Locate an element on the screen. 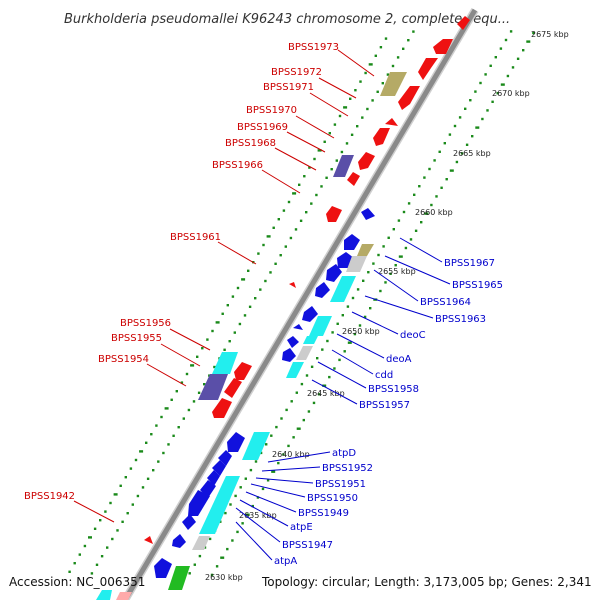  gene-label-bpss1963: BPSS1963 is located at coordinates (460, 319).